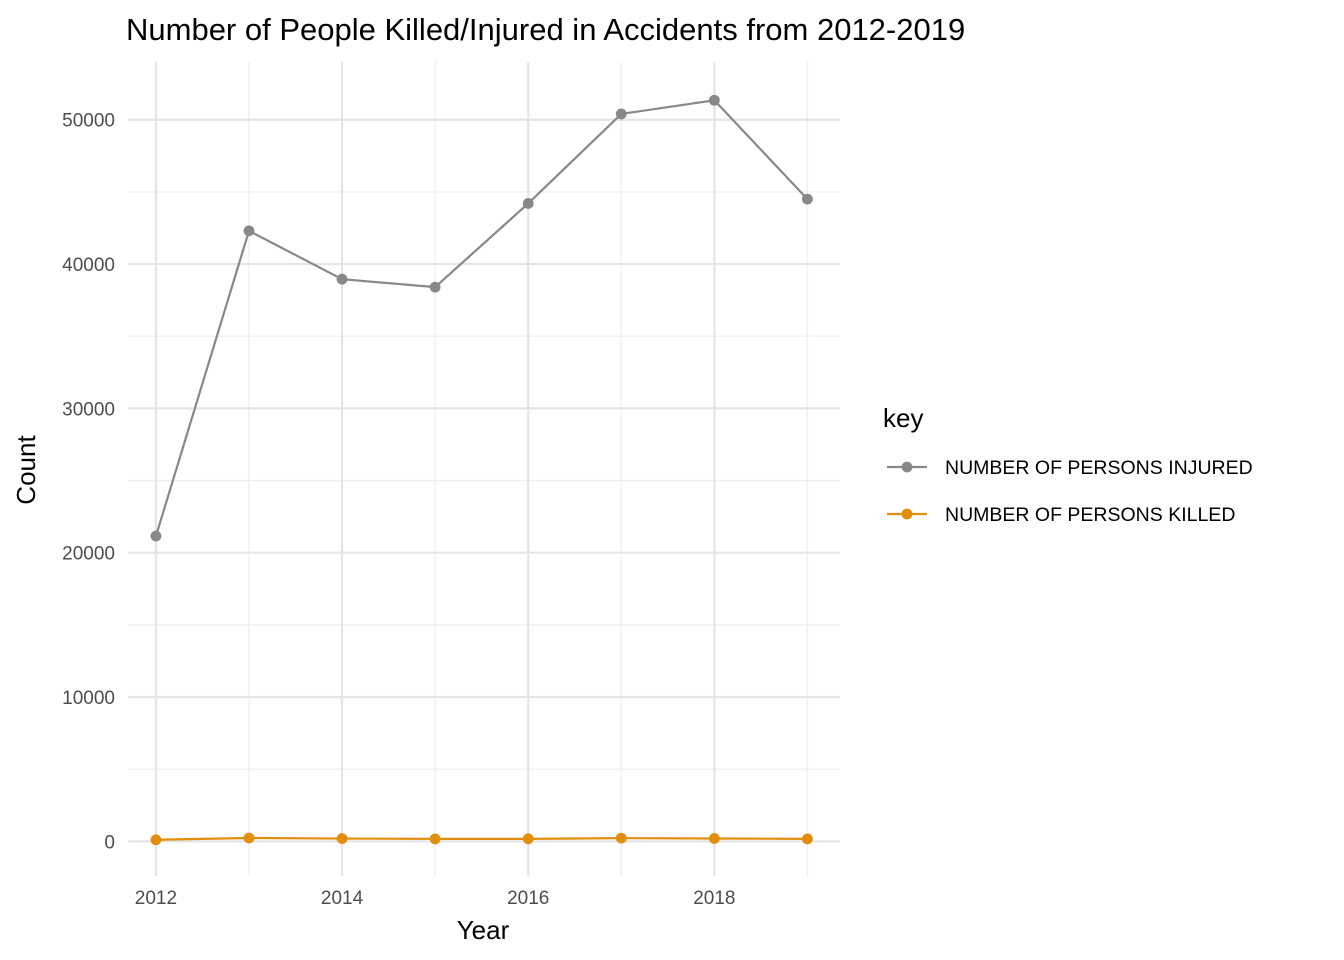 This screenshot has height=960, width=1344. I want to click on y-tick-label: 30000, so click(88, 409).